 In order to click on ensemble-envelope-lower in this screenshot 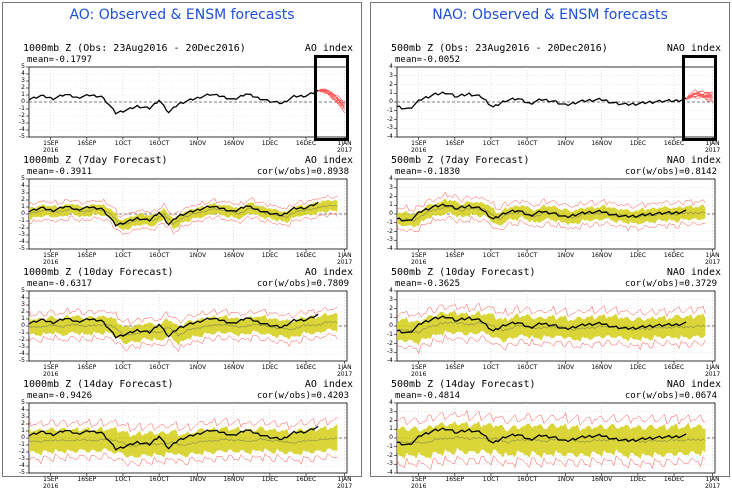, I will do `click(183, 343)`.